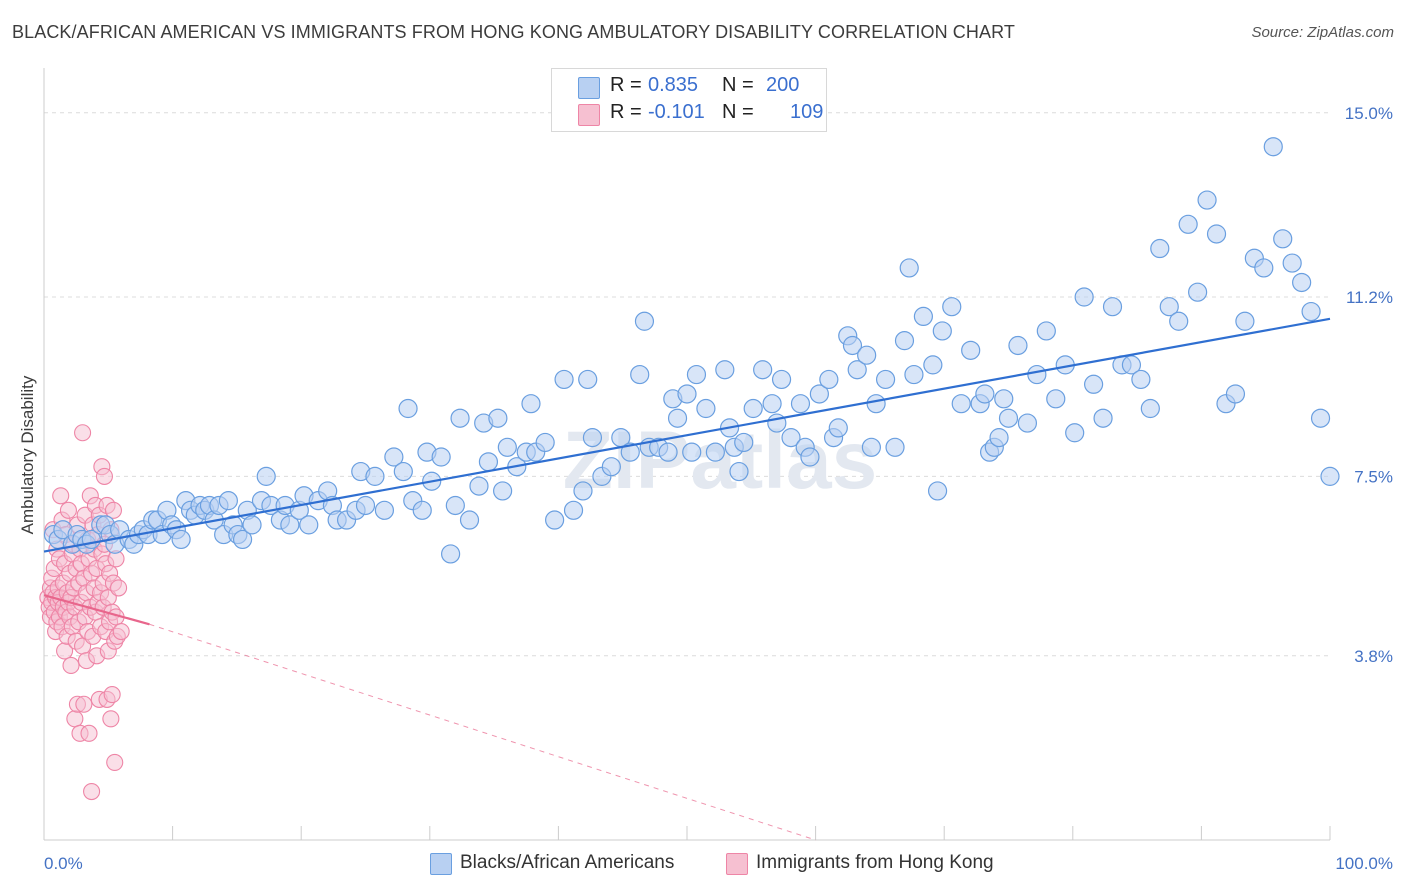 The height and width of the screenshot is (892, 1406). Describe the element at coordinates (673, 85) in the screenshot. I see `r-value: 0.835` at that location.